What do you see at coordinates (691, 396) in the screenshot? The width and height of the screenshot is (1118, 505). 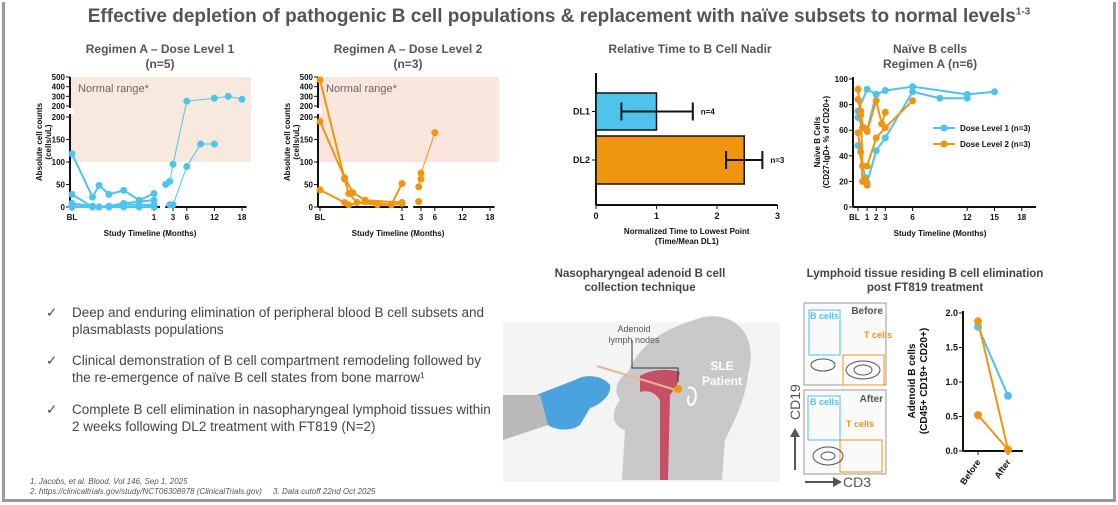 I see `ear-icon` at bounding box center [691, 396].